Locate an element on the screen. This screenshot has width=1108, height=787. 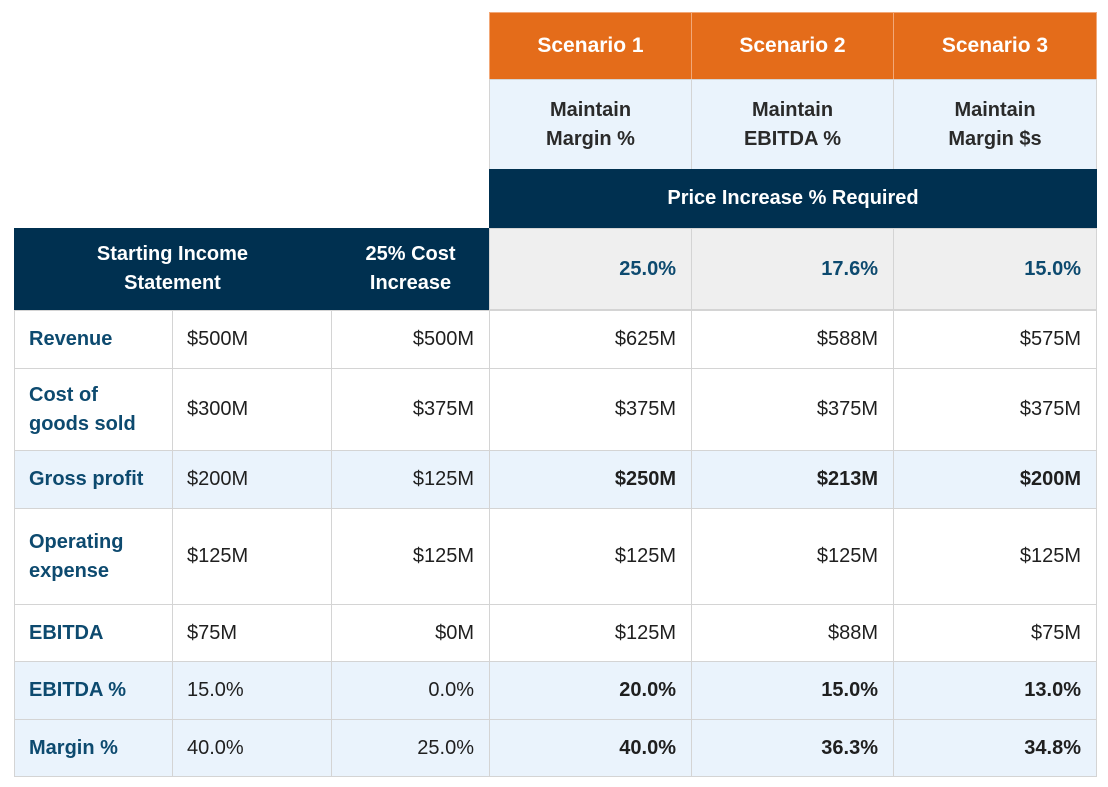
scenario-2-price-increase: 17.6% is located at coordinates (792, 269).